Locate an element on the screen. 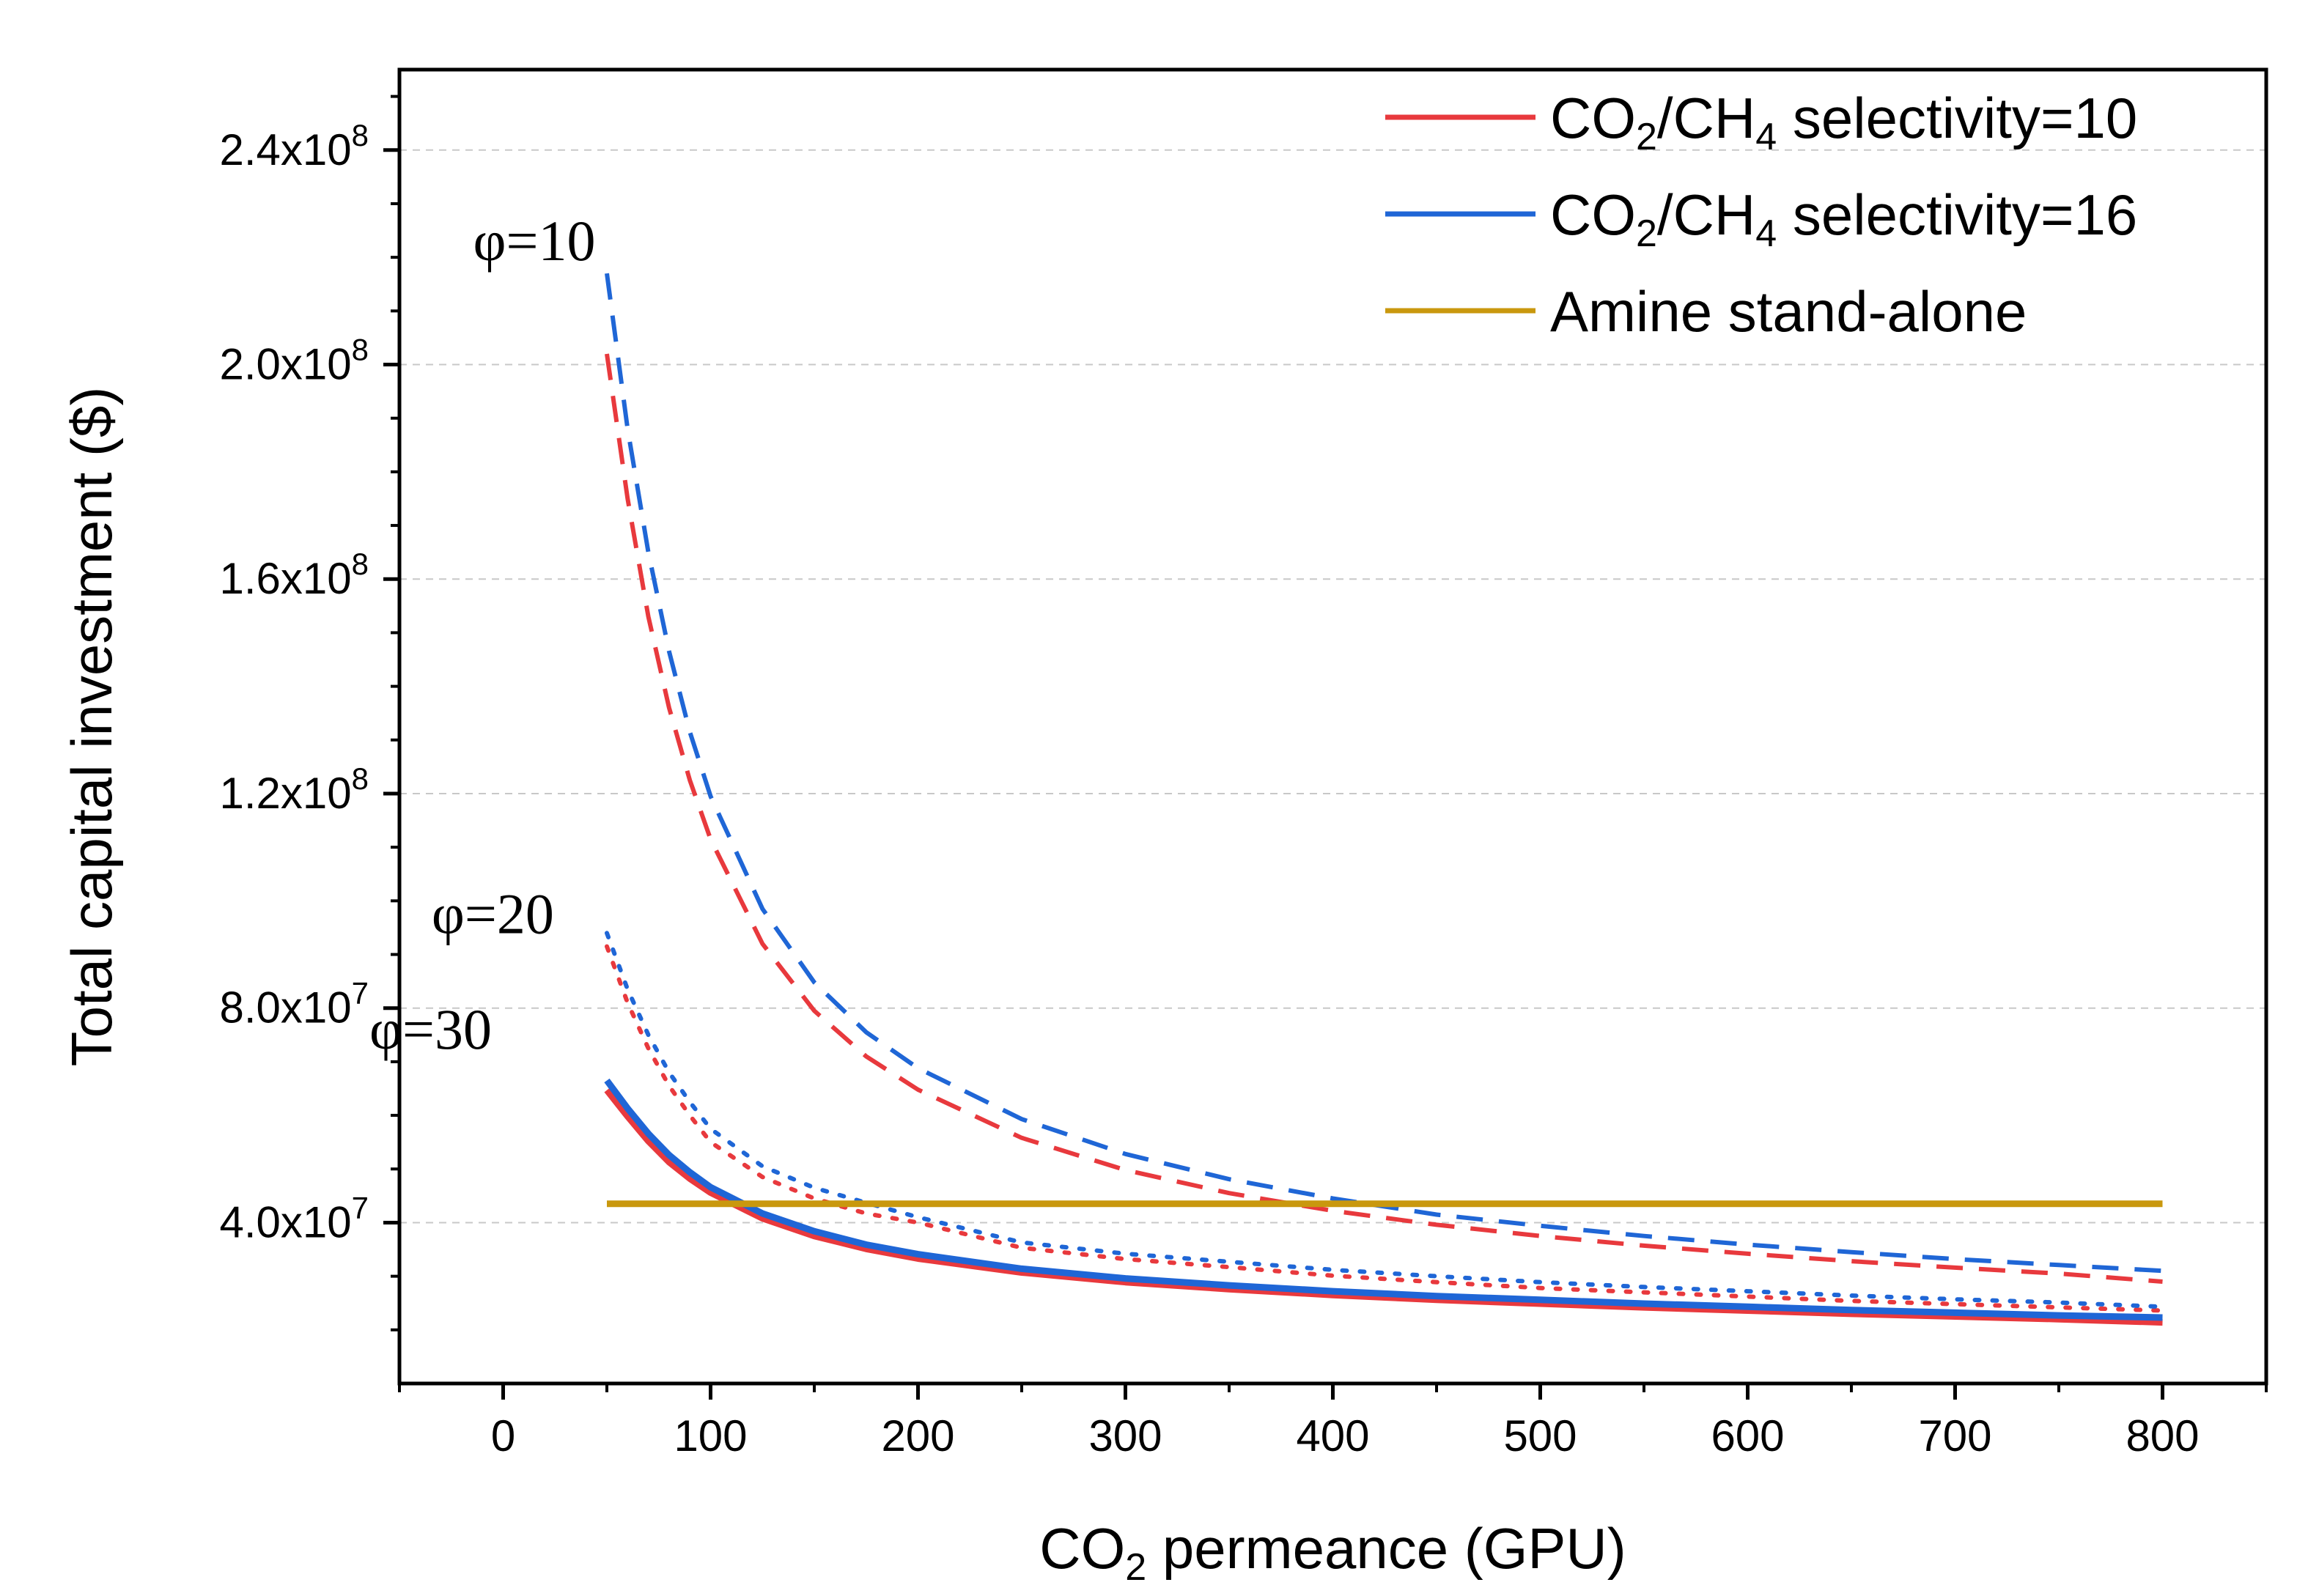 The height and width of the screenshot is (1596, 2319). x-tick-label: 400 is located at coordinates (1332, 1435).